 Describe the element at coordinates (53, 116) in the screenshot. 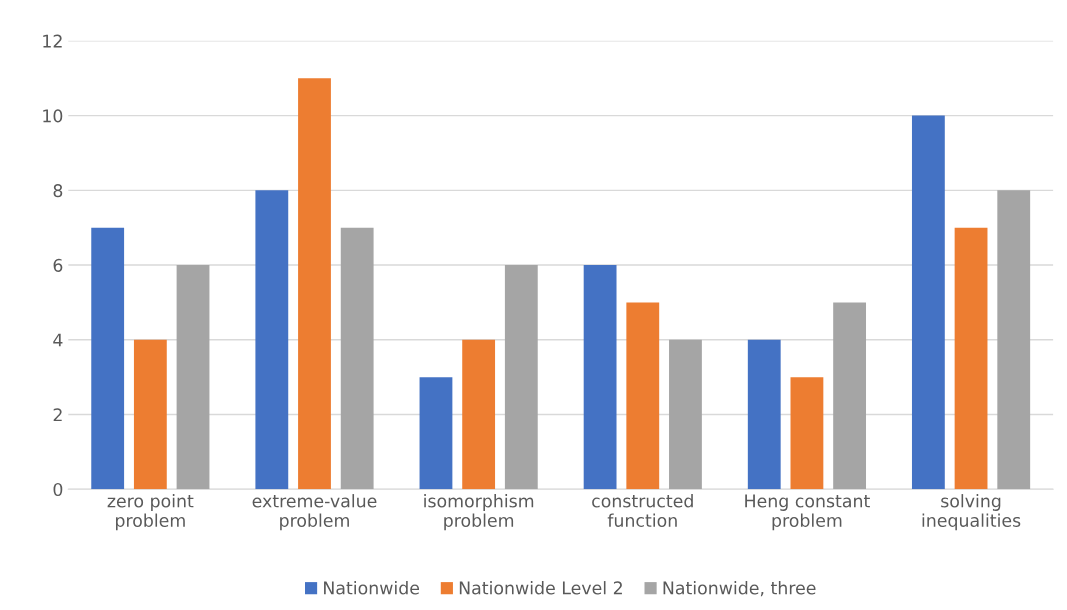

I see `y-tick-label: 10` at that location.